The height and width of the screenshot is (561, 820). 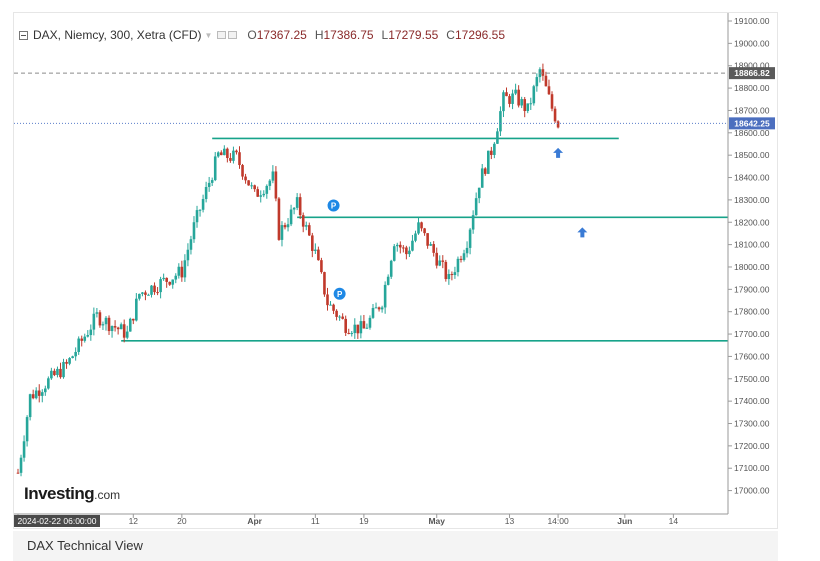 I want to click on x-tick-label: 2024-02-22 06:00:00, so click(x=57, y=521).